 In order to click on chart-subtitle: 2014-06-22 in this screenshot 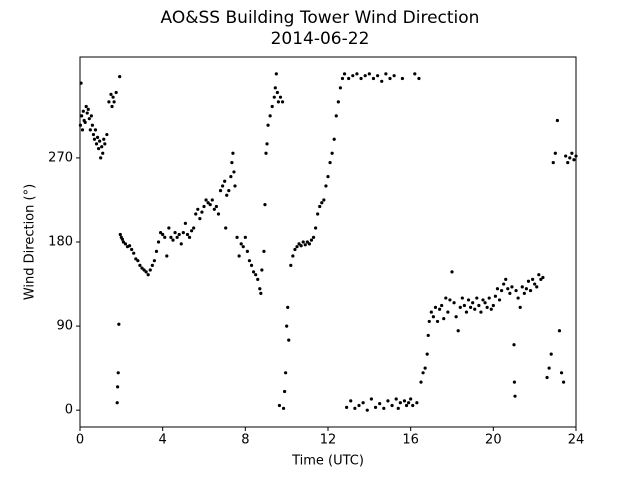, I will do `click(320, 39)`.